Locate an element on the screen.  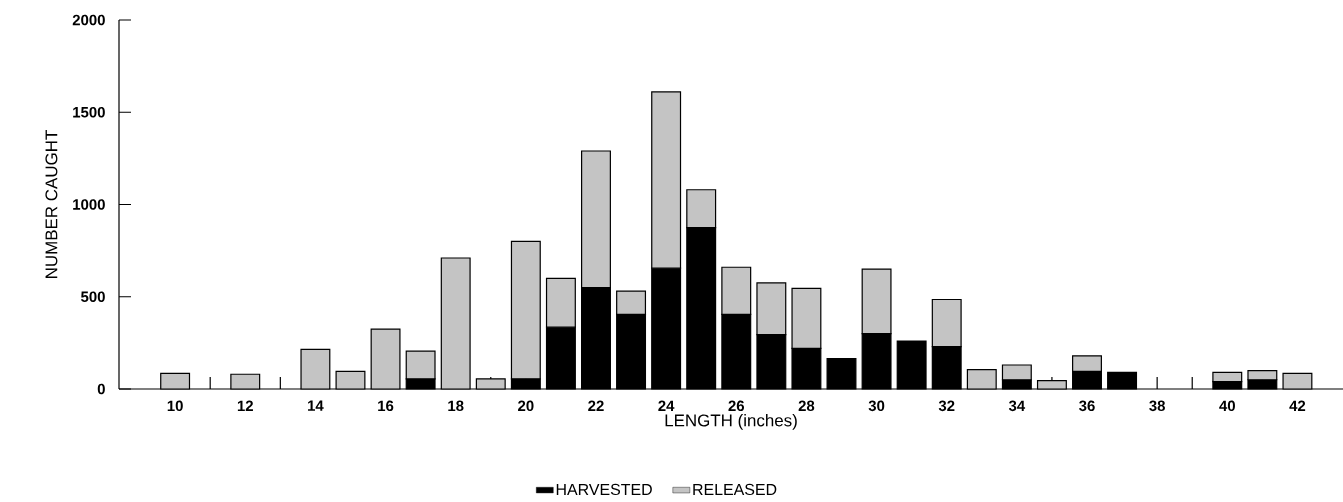
x-tick-label: 24 is located at coordinates (666, 405).